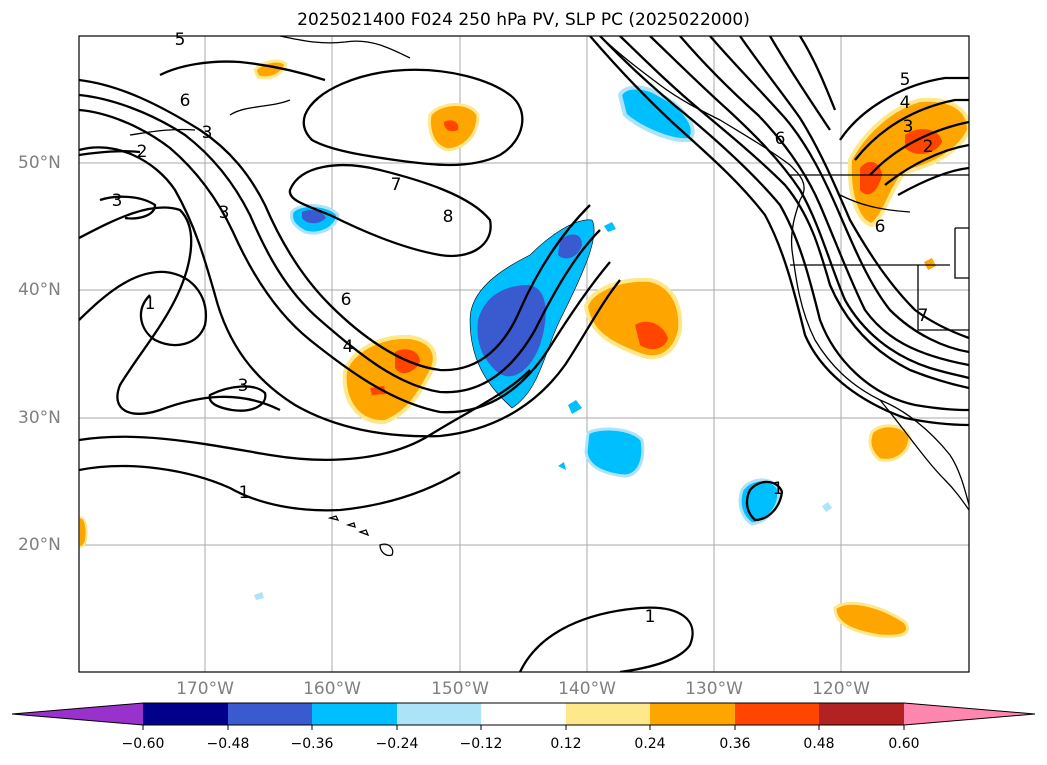 Image resolution: width=1047 pixels, height=765 pixels. Describe the element at coordinates (39, 163) in the screenshot. I see `lat-label: 50°N` at that location.